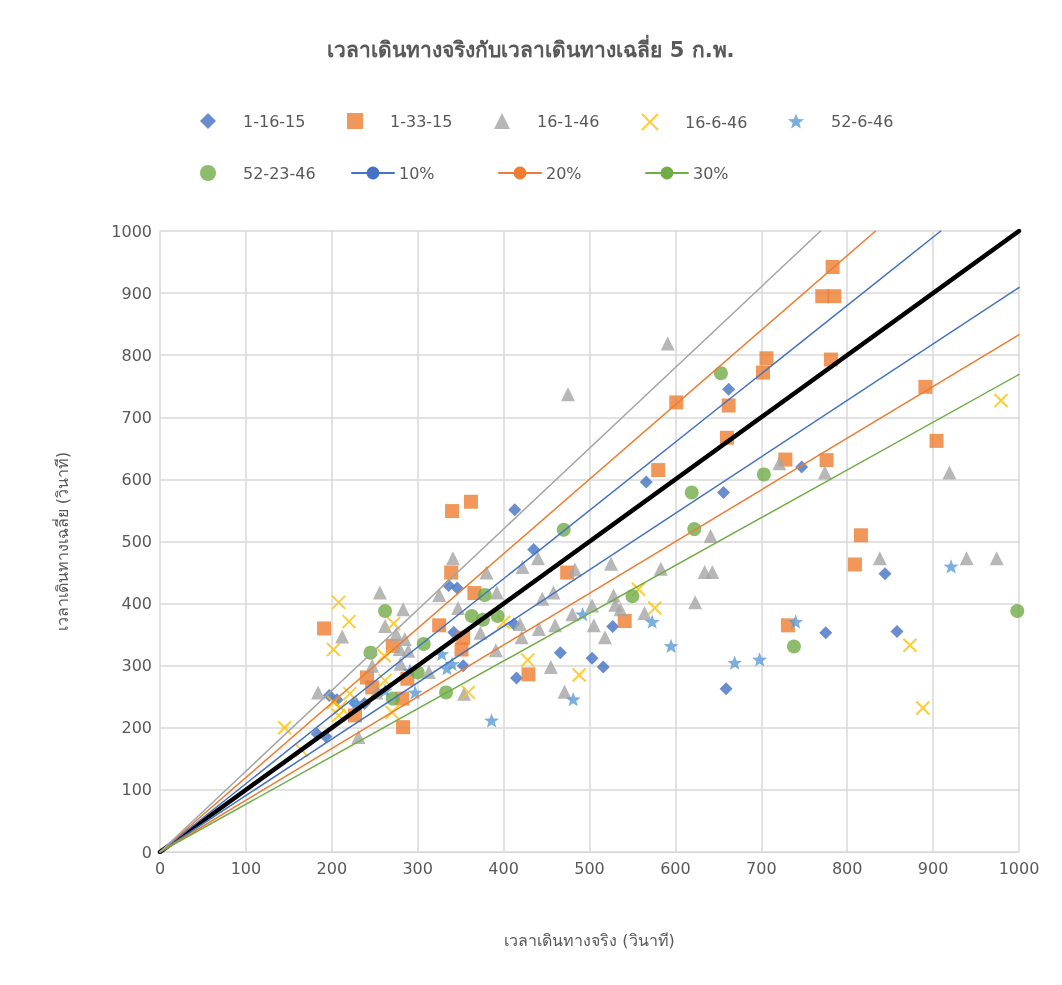 The image size is (1062, 985). I want to click on y-tick-label: 600, so click(136, 479).